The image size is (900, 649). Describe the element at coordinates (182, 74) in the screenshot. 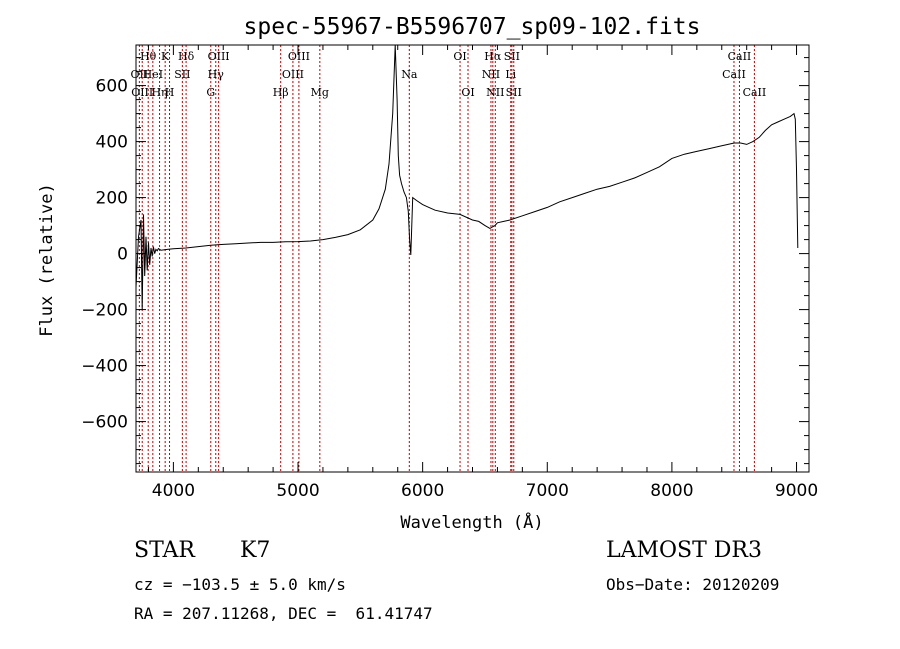

I see `line-label-7: SII` at that location.